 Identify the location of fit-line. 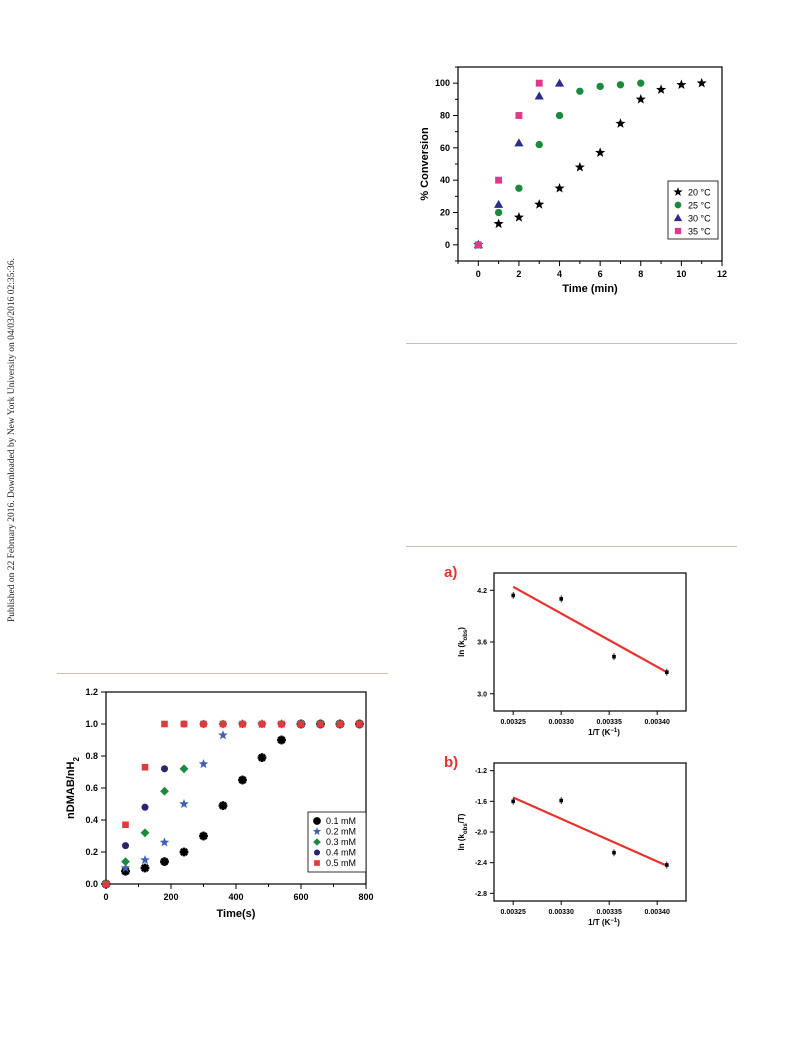
(590, 831).